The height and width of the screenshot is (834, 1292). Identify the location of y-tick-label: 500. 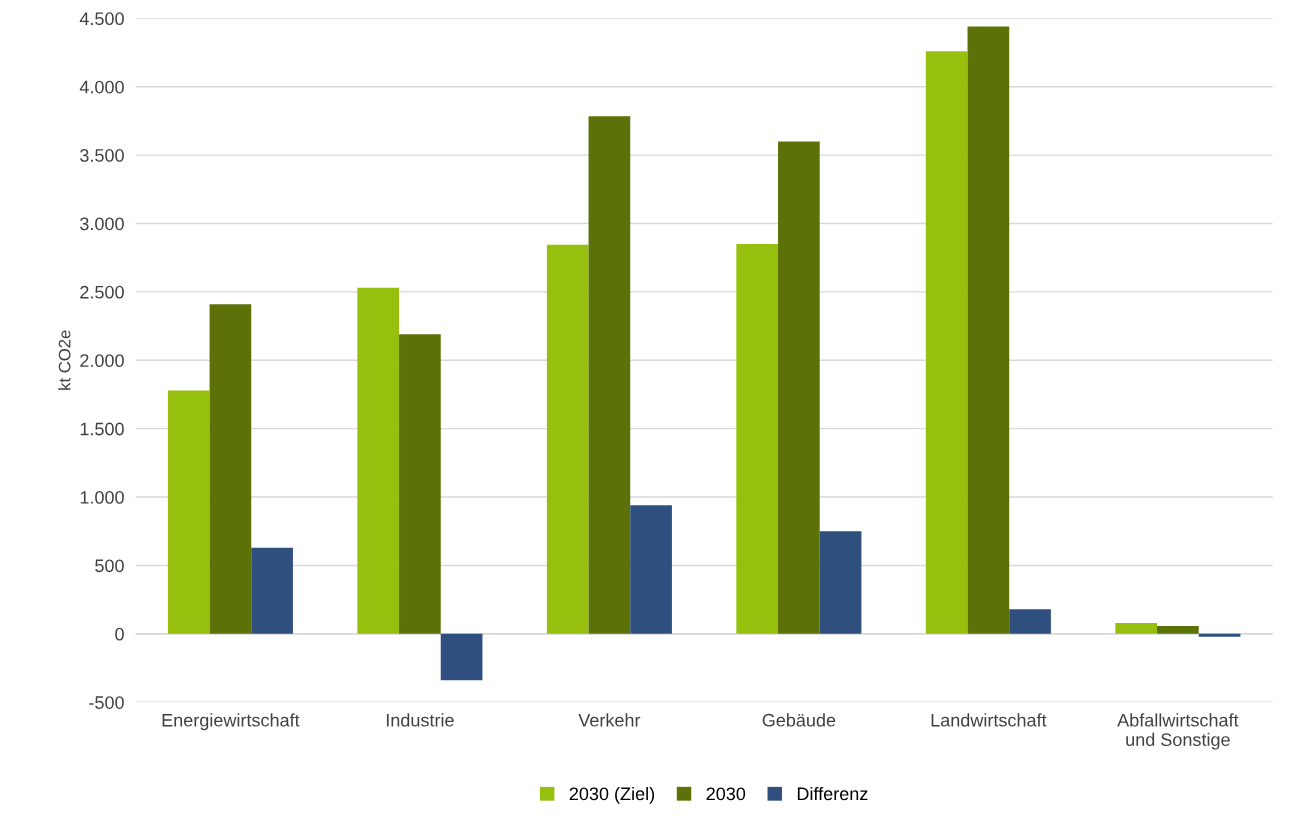
(109, 566).